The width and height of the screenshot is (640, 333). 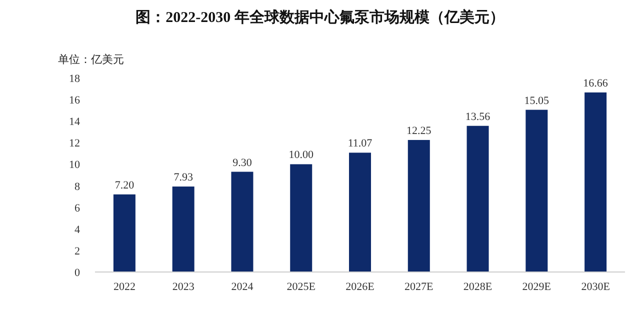 I want to click on data-label: 11.07, so click(x=360, y=144).